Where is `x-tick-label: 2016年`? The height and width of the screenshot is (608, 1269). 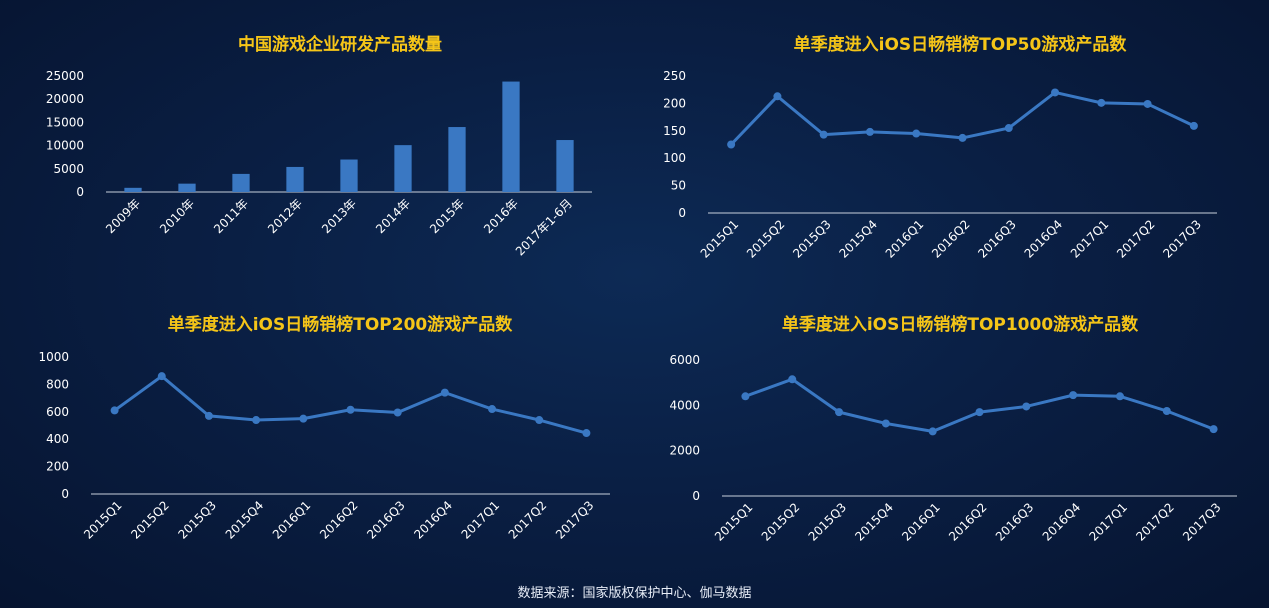 x-tick-label: 2016年 is located at coordinates (501, 216).